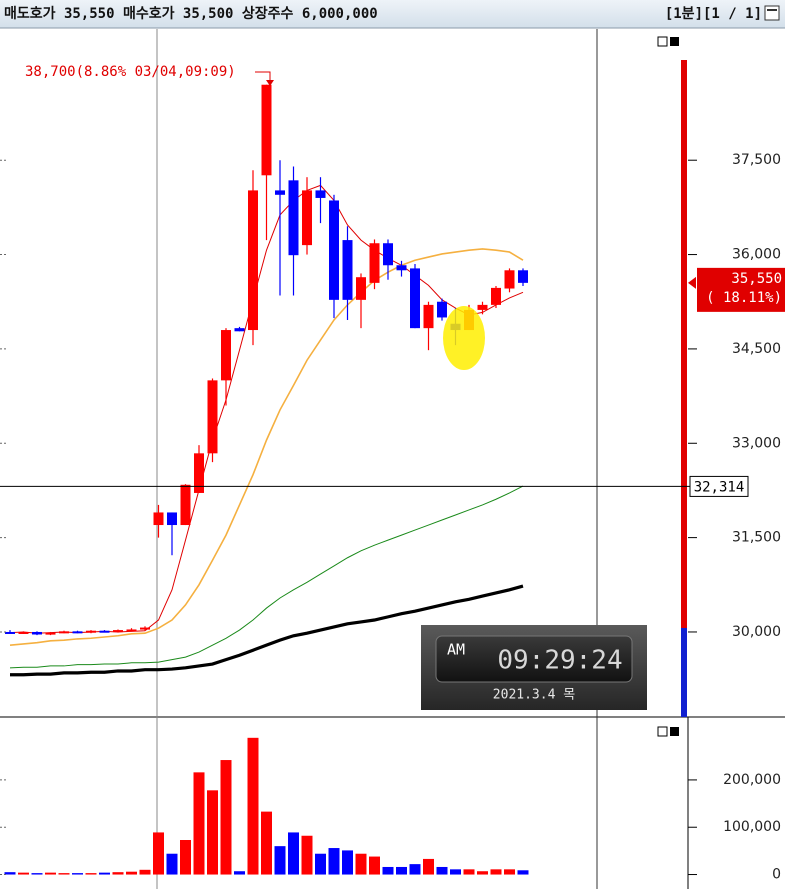 Image resolution: width=785 pixels, height=889 pixels. I want to click on range-bar-down, so click(684, 672).